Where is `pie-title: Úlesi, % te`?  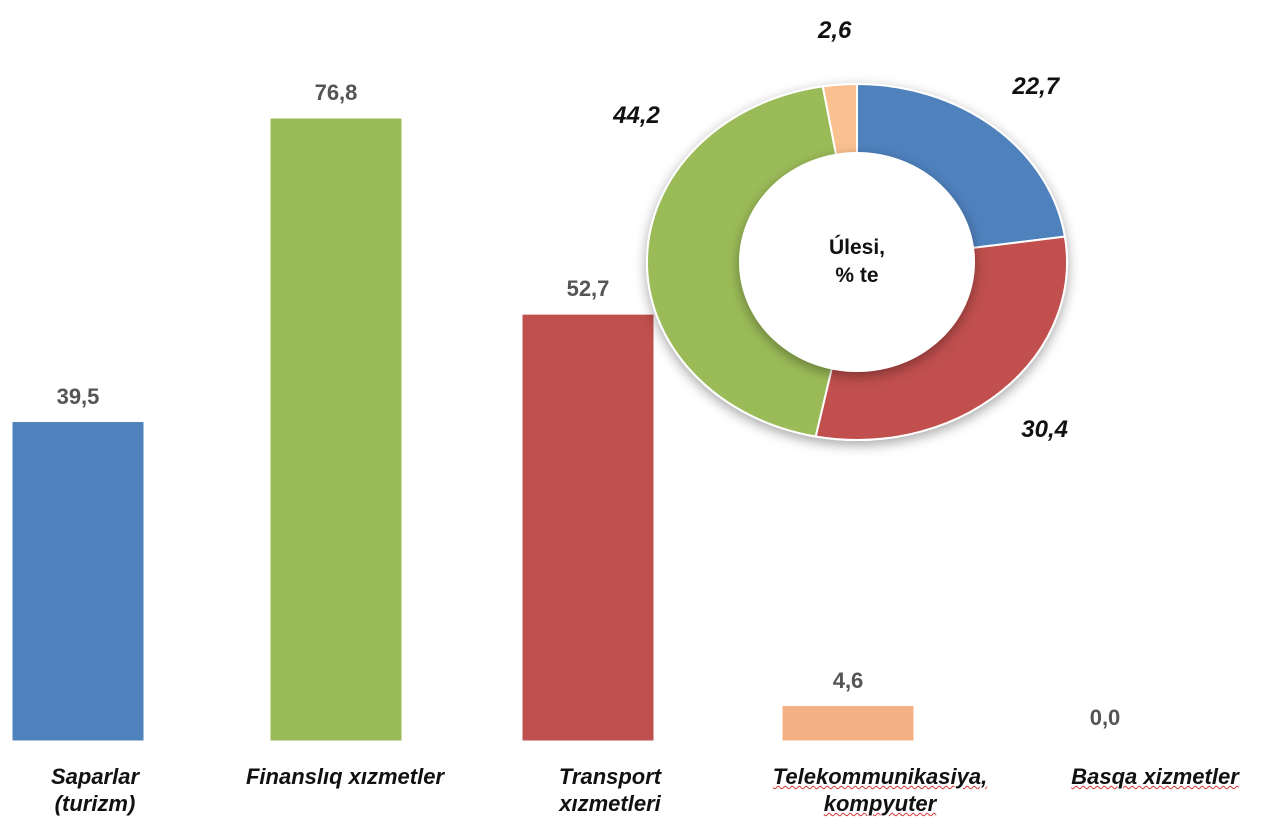 pie-title: Úlesi, % te is located at coordinates (857, 261).